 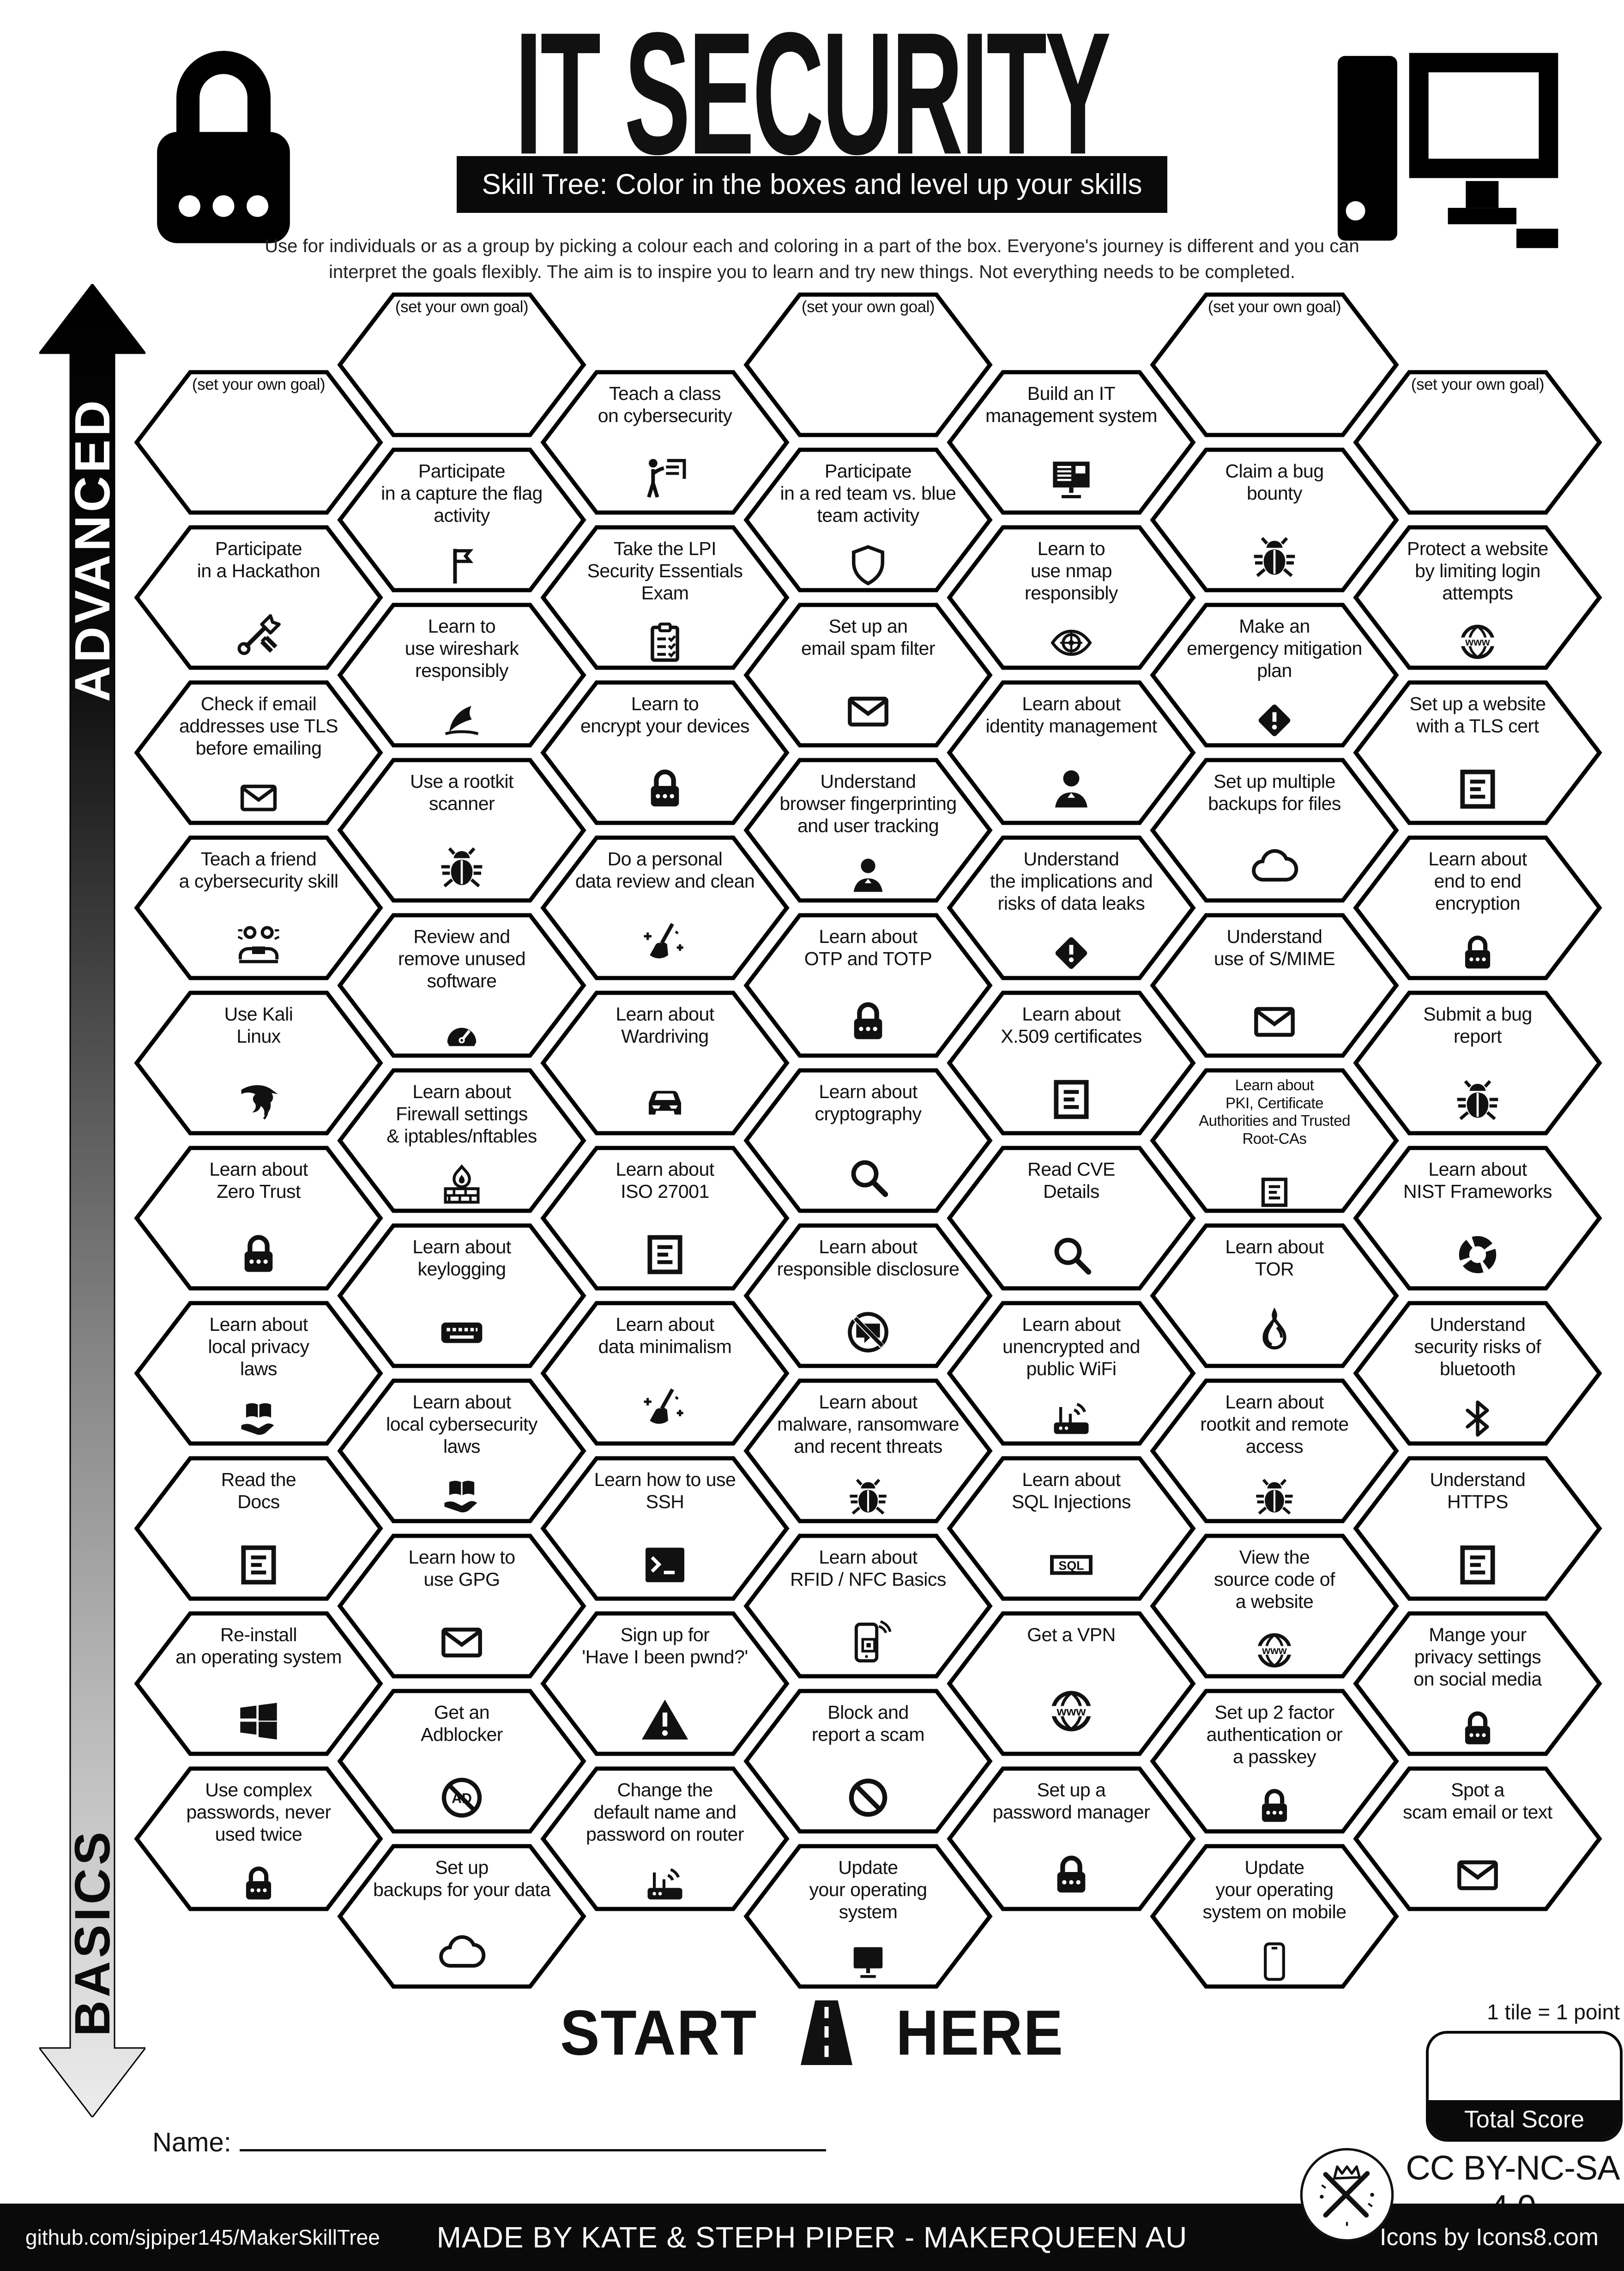 I want to click on hex-tile: Set up multiple backups for files, so click(x=1274, y=831).